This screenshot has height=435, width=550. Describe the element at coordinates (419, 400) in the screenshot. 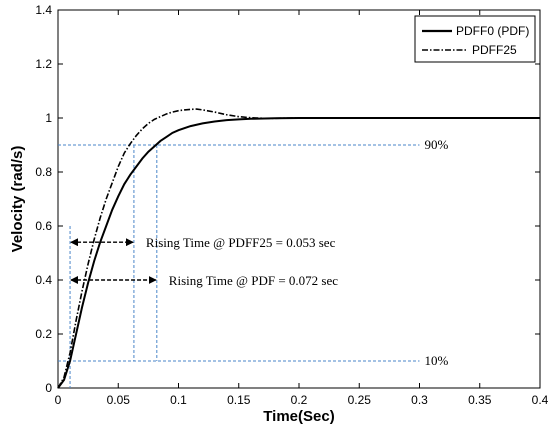

I see `x-tick-label: 0.3` at that location.